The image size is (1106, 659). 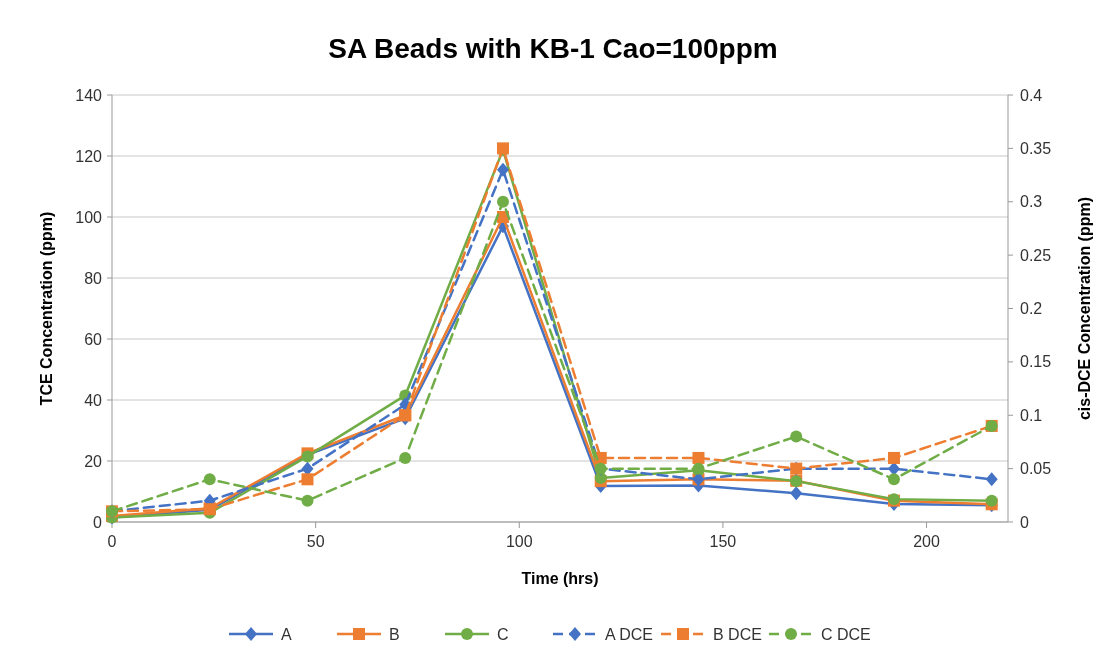 I want to click on x-tick-label: 150, so click(x=723, y=541).